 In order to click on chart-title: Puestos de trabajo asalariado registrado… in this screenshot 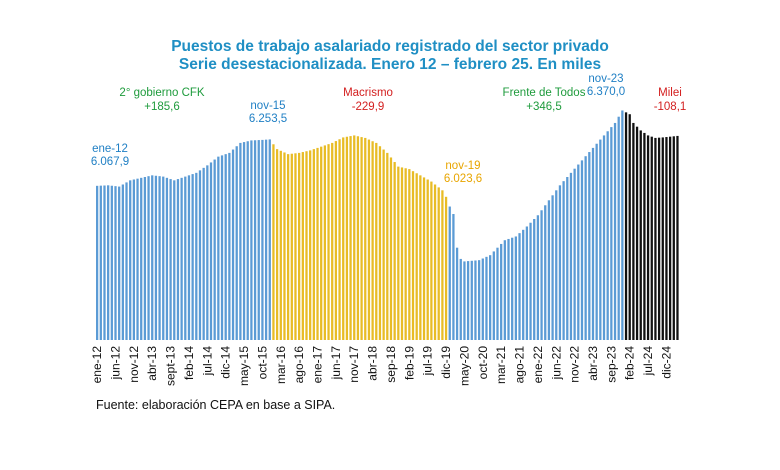, I will do `click(390, 46)`.